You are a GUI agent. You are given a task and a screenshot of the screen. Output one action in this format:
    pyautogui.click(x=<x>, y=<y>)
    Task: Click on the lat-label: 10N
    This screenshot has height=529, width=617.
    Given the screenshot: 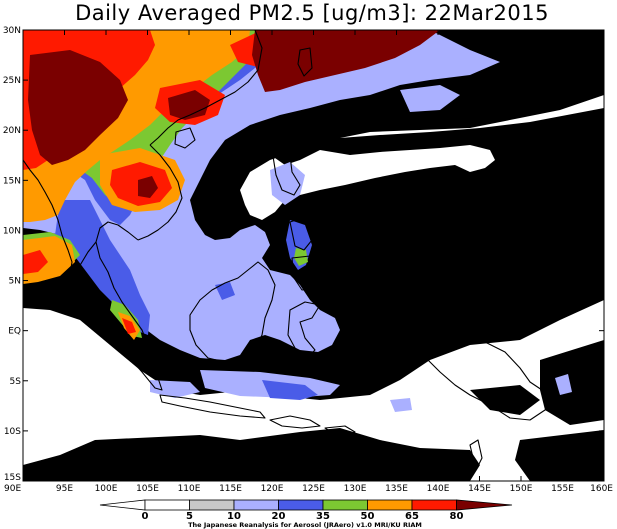 What is the action you would take?
    pyautogui.click(x=12, y=231)
    